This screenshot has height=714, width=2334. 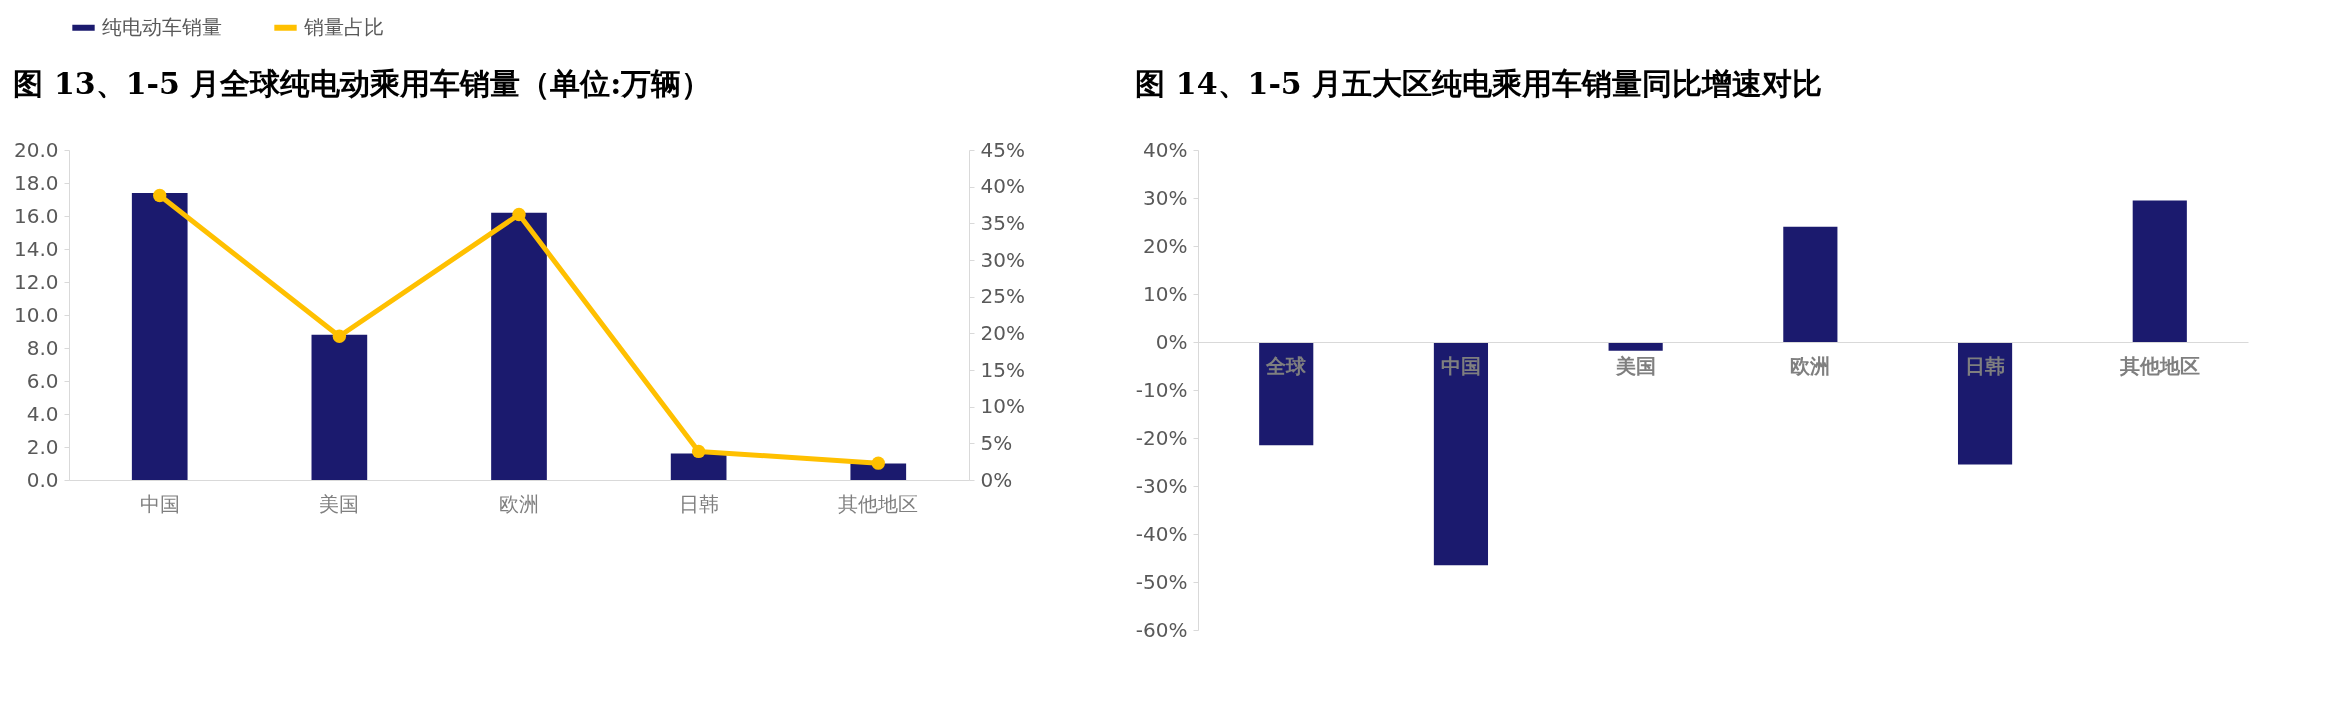 I want to click on y2-tick-label: 10%, so click(x=1002, y=406).